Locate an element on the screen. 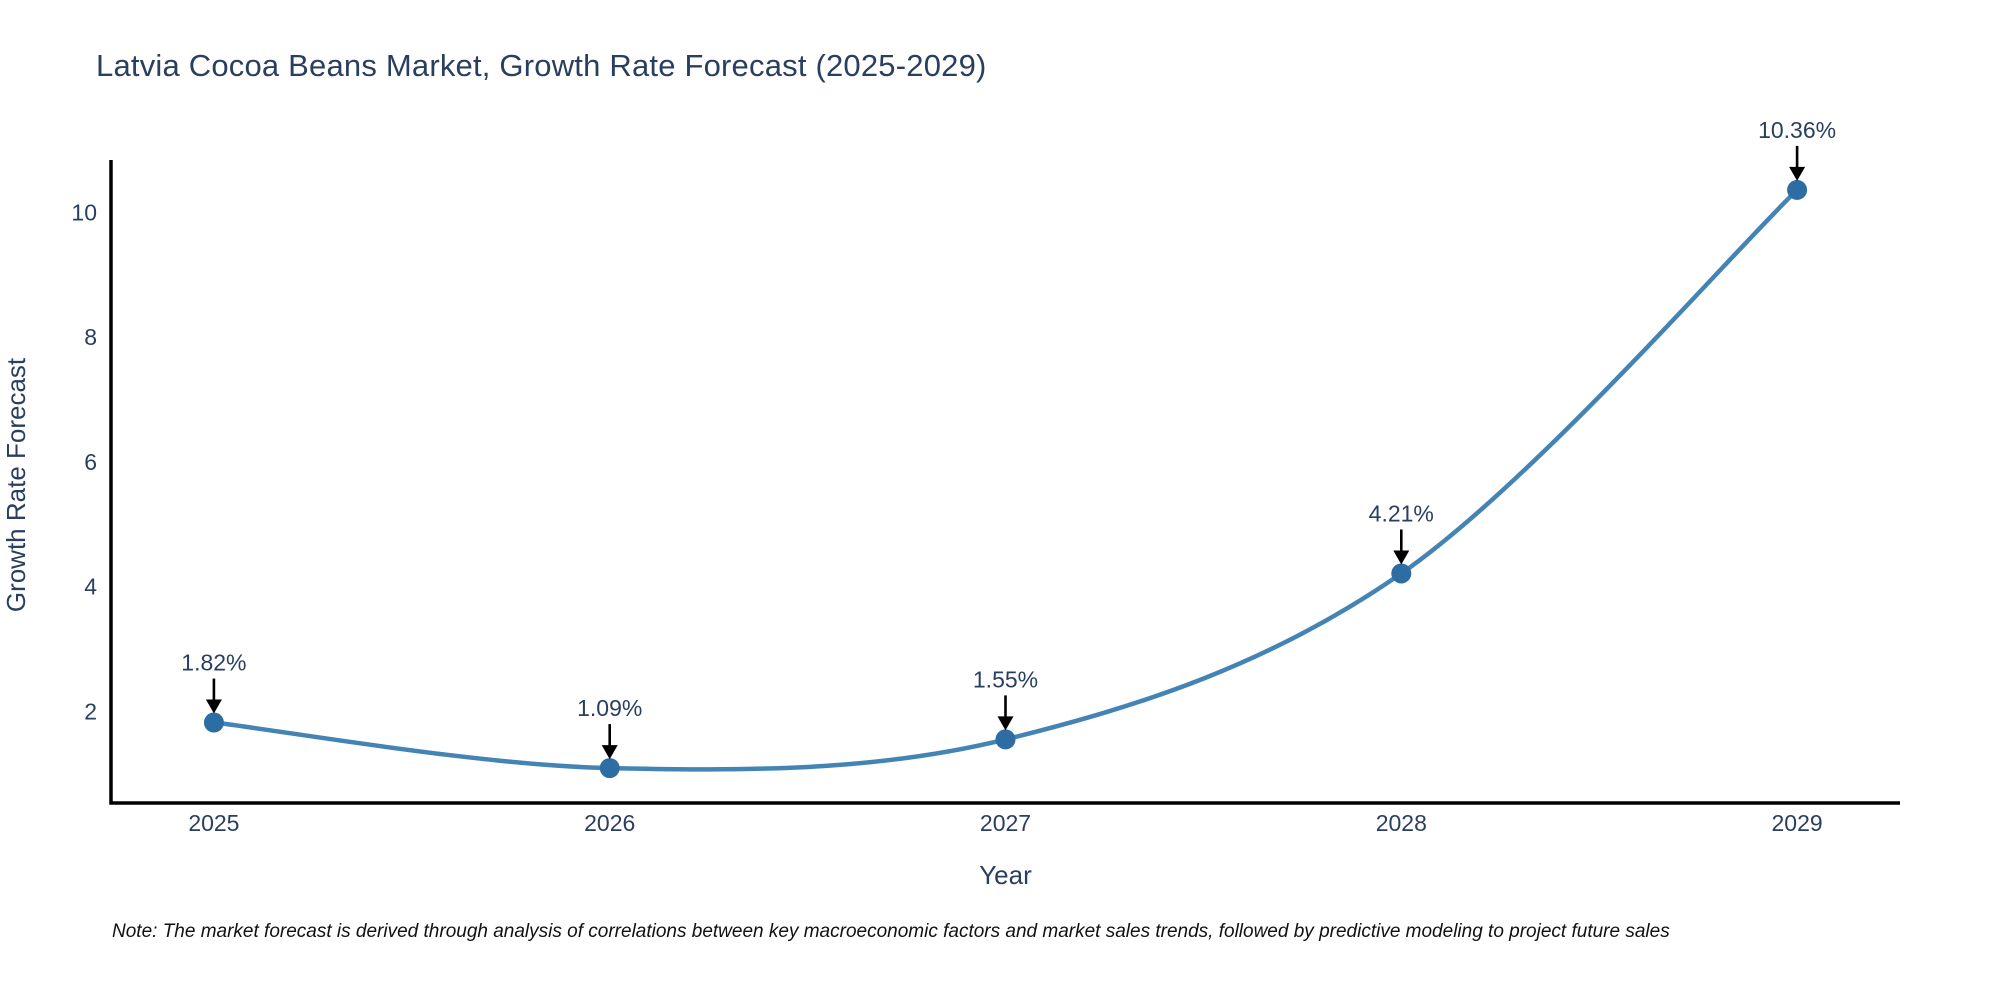 The height and width of the screenshot is (1000, 2000). data-point-2026 is located at coordinates (609, 768).